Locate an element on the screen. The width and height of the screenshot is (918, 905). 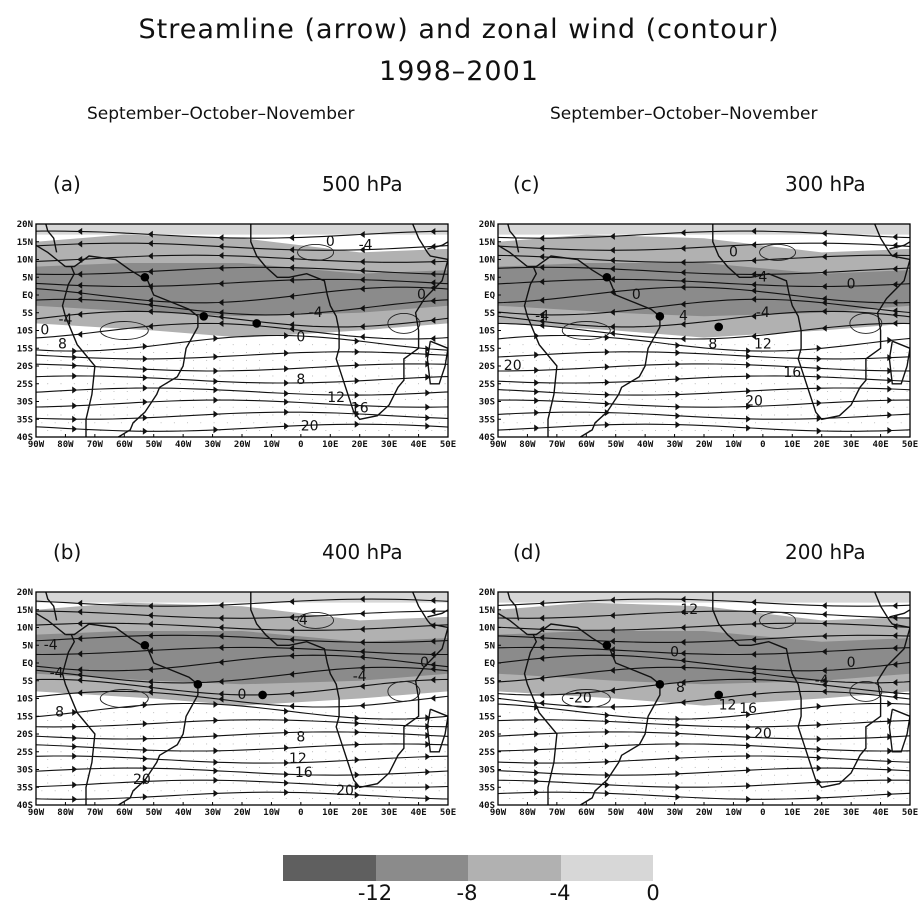
lon-tick-label: 60W is located at coordinates (124, 445).